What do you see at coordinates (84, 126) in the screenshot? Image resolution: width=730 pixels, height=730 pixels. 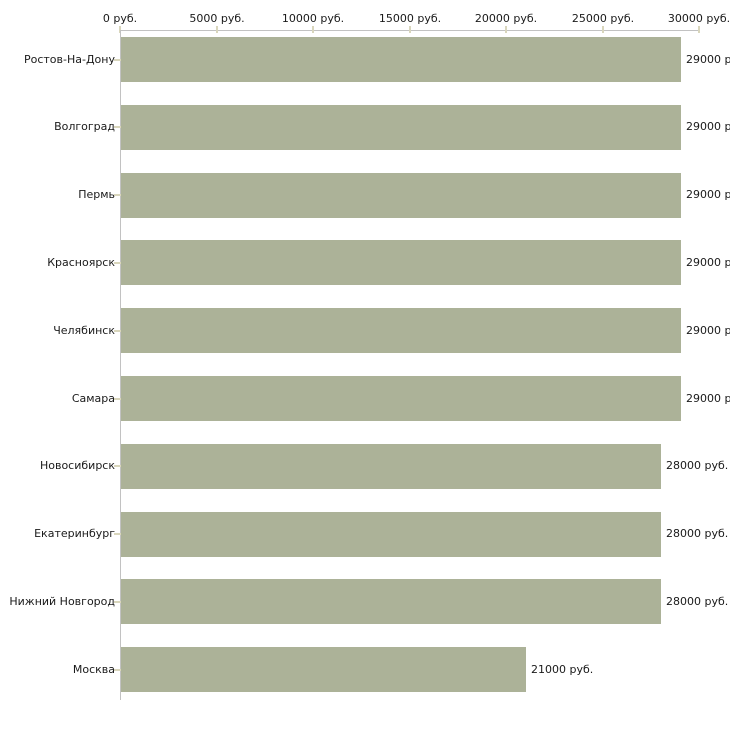 I see `category-label: Волгоград` at bounding box center [84, 126].